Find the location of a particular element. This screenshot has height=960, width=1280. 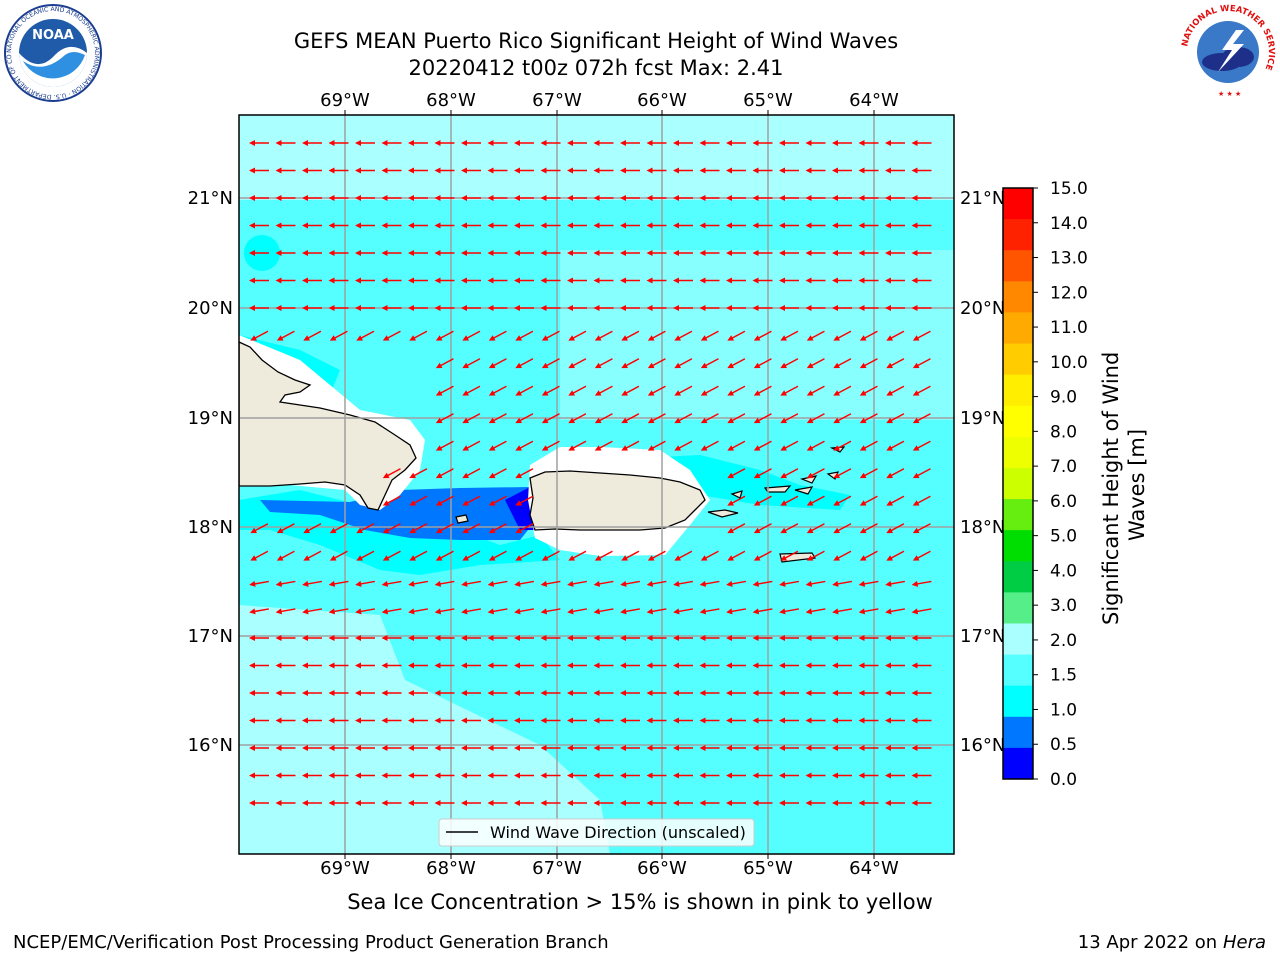

wave-height-field-0.0-0.5 is located at coordinates (519, 508).